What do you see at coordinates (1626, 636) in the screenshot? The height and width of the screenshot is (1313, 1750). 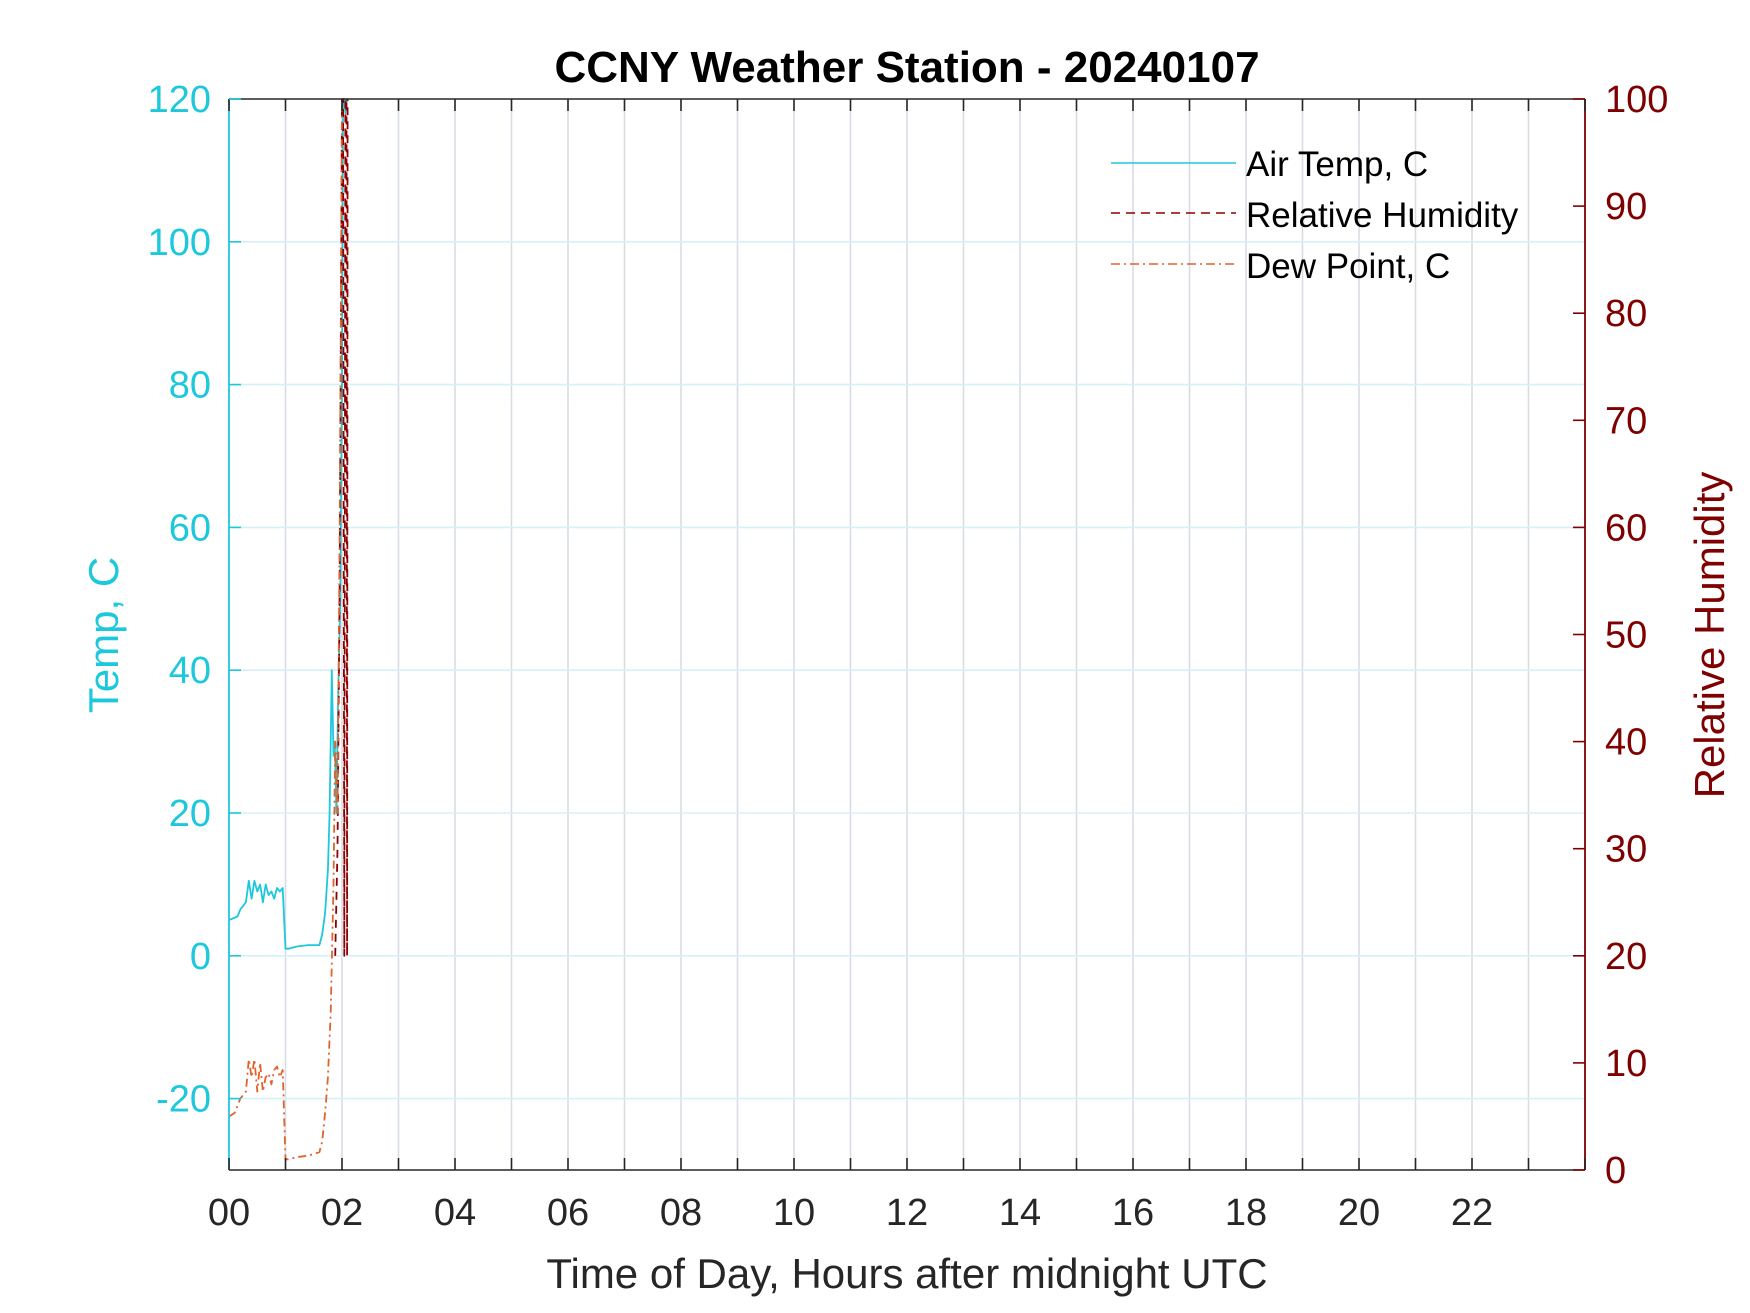 I see `y-tick-label-right: 50` at bounding box center [1626, 636].